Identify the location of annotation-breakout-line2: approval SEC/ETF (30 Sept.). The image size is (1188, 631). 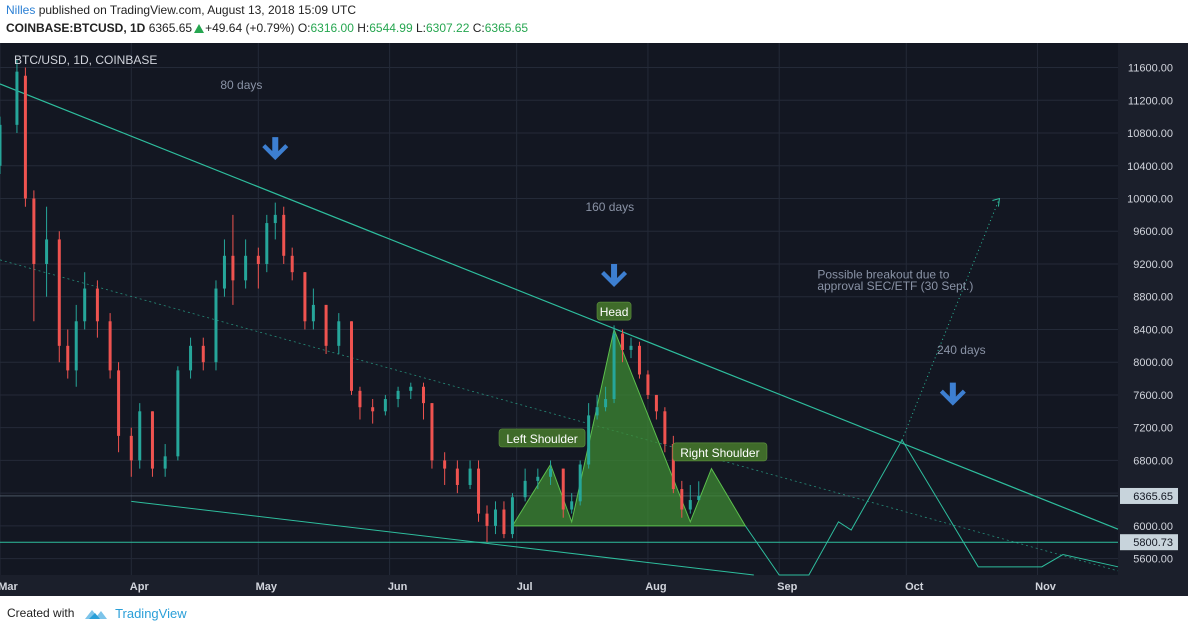
(895, 286).